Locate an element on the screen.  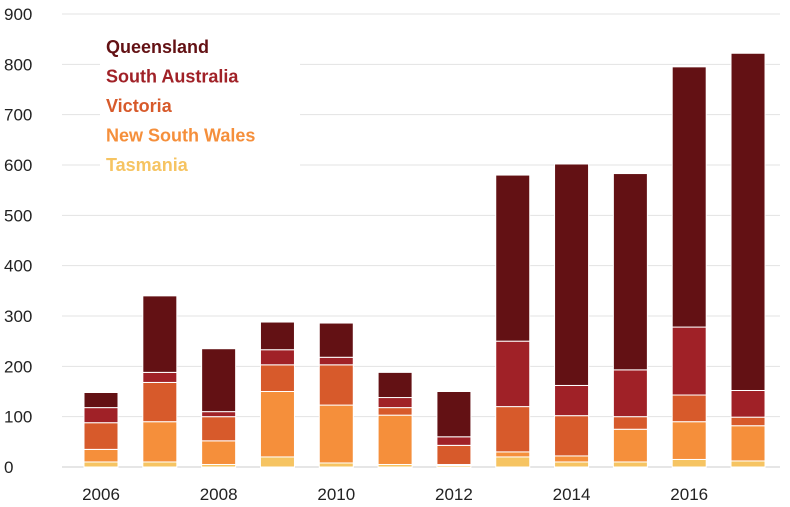
bar-segment-queensland-2008 is located at coordinates (219, 380).